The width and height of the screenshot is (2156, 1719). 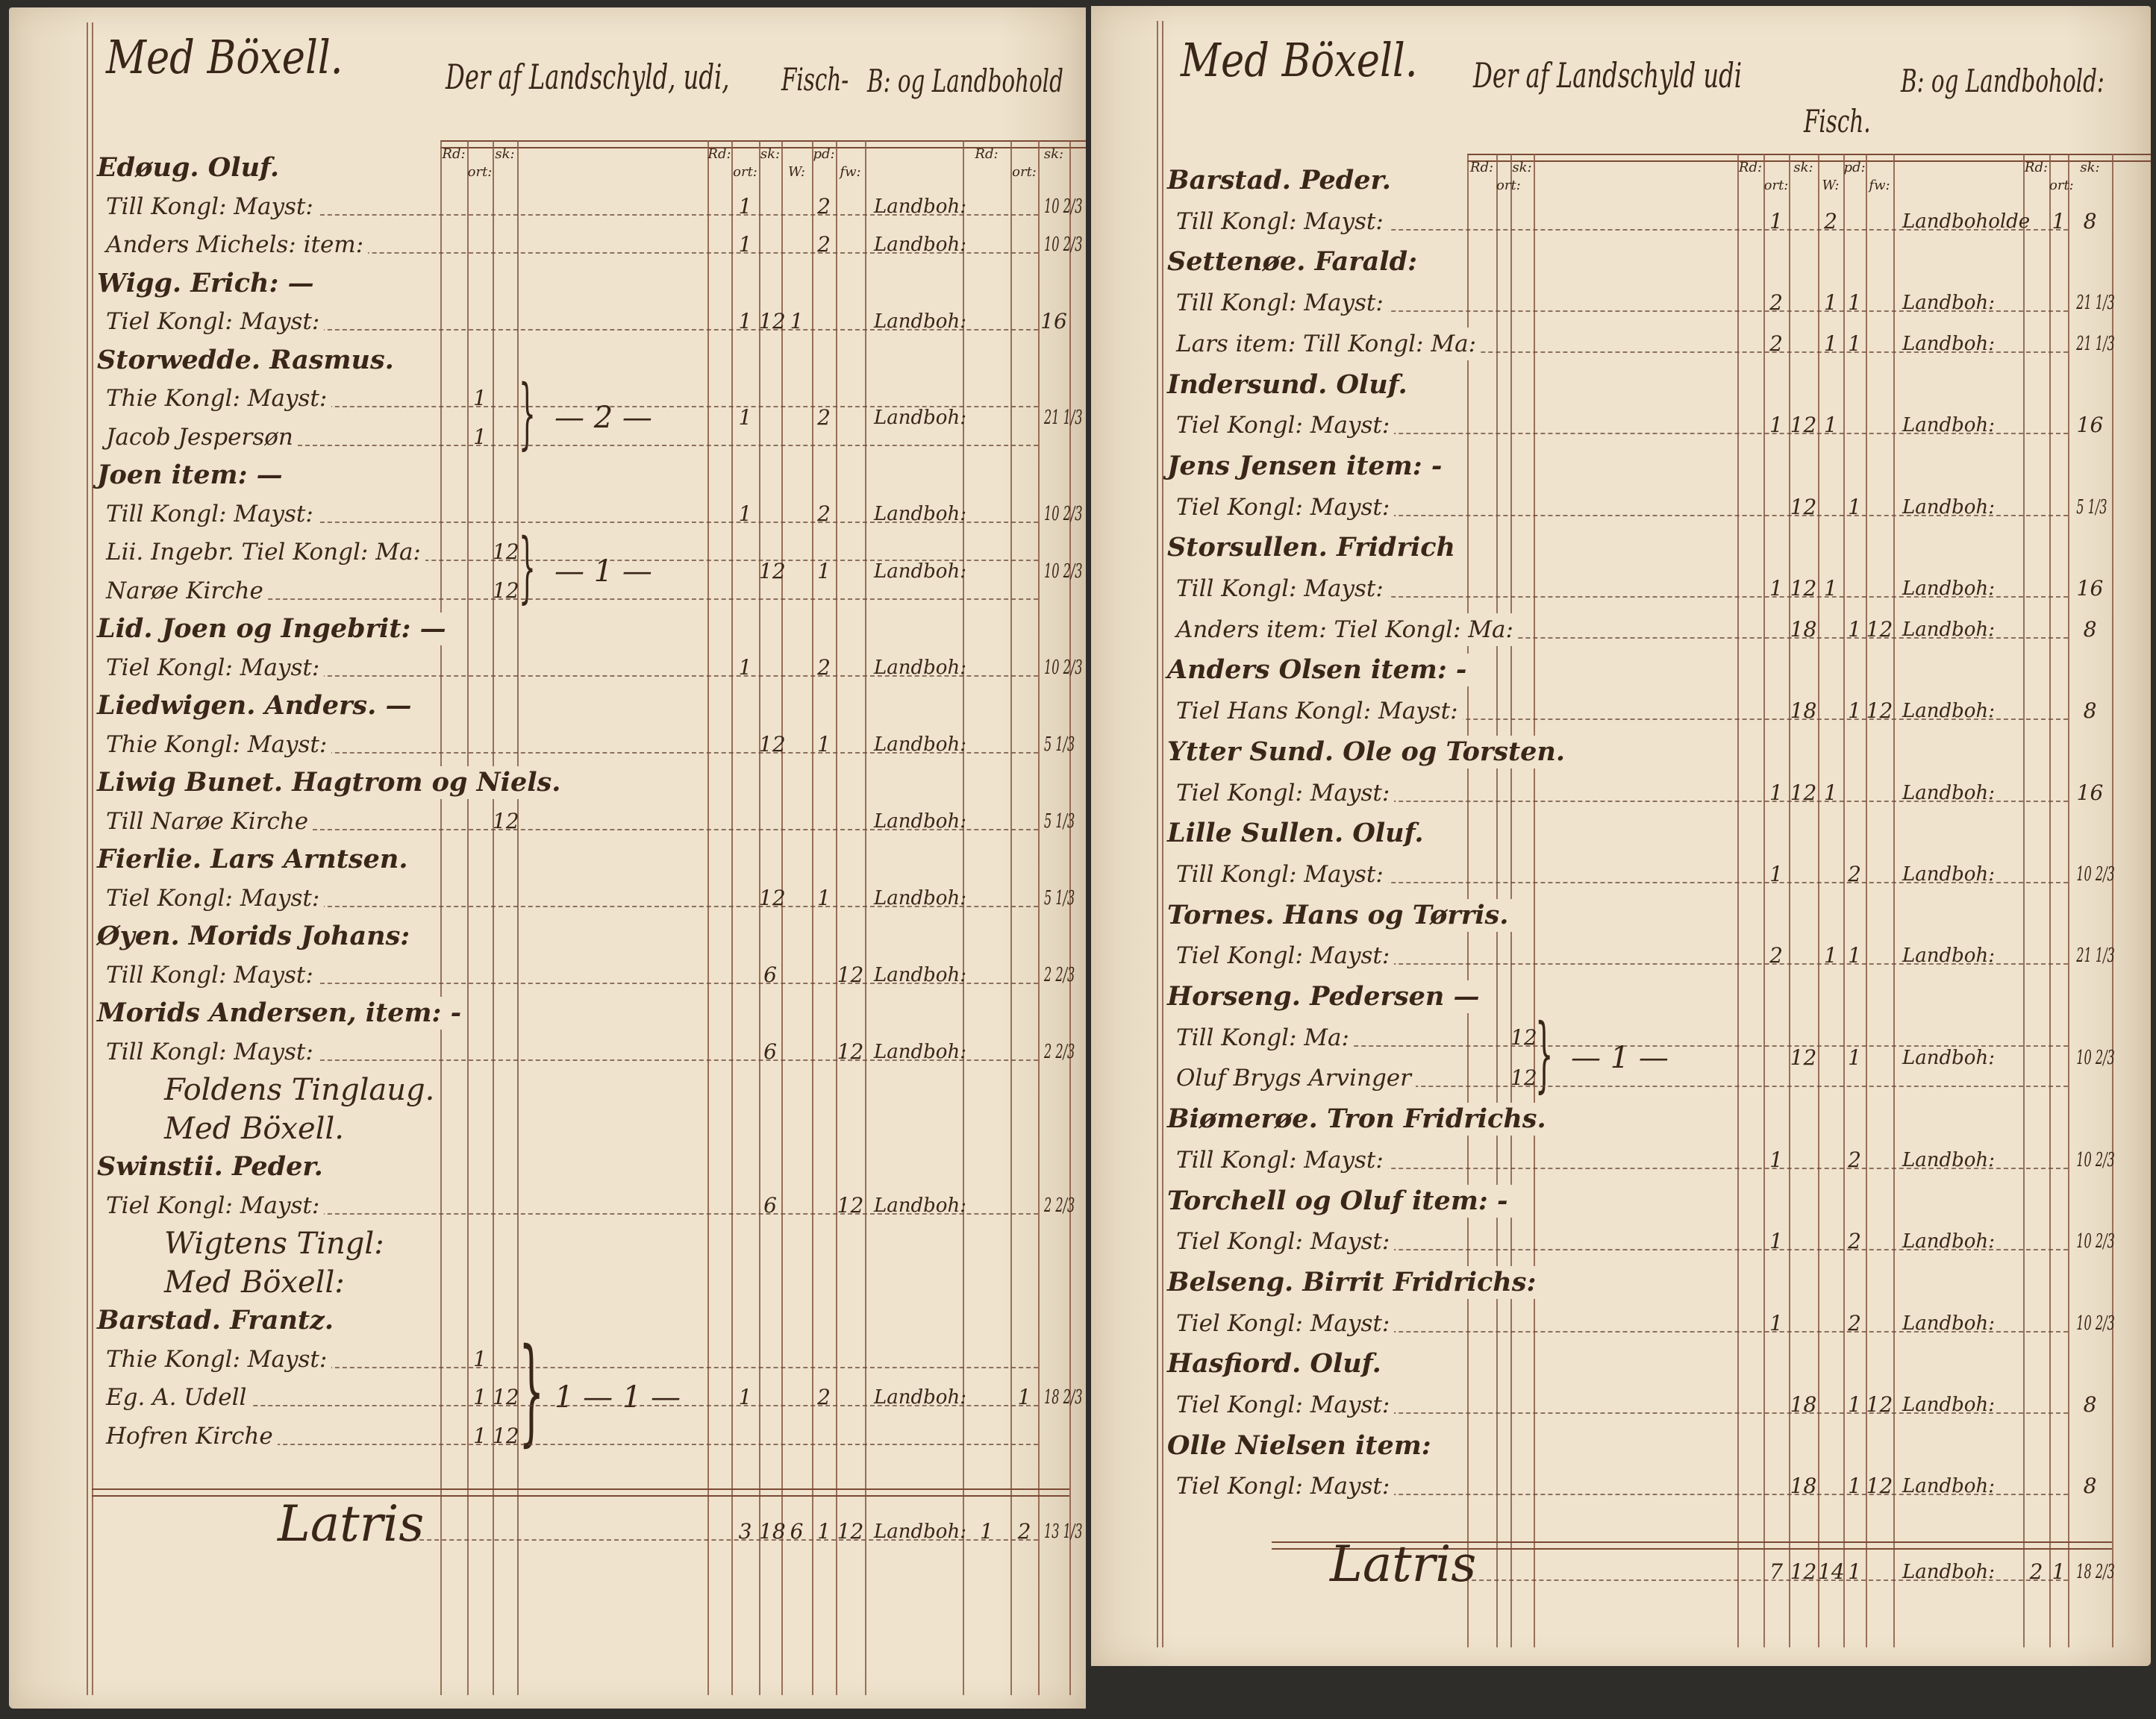 What do you see at coordinates (274, 629) in the screenshot?
I see `ledger-place-name: Lid. Joen og Ingebrit: —` at bounding box center [274, 629].